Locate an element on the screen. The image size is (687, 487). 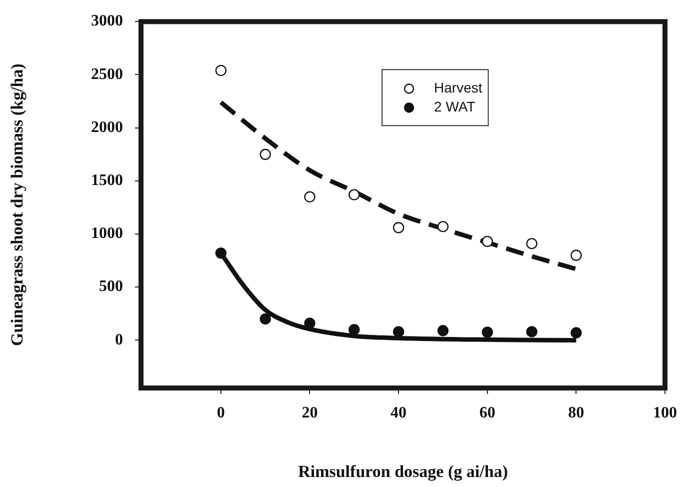
y-tick-label: 2000 is located at coordinates (107, 127).